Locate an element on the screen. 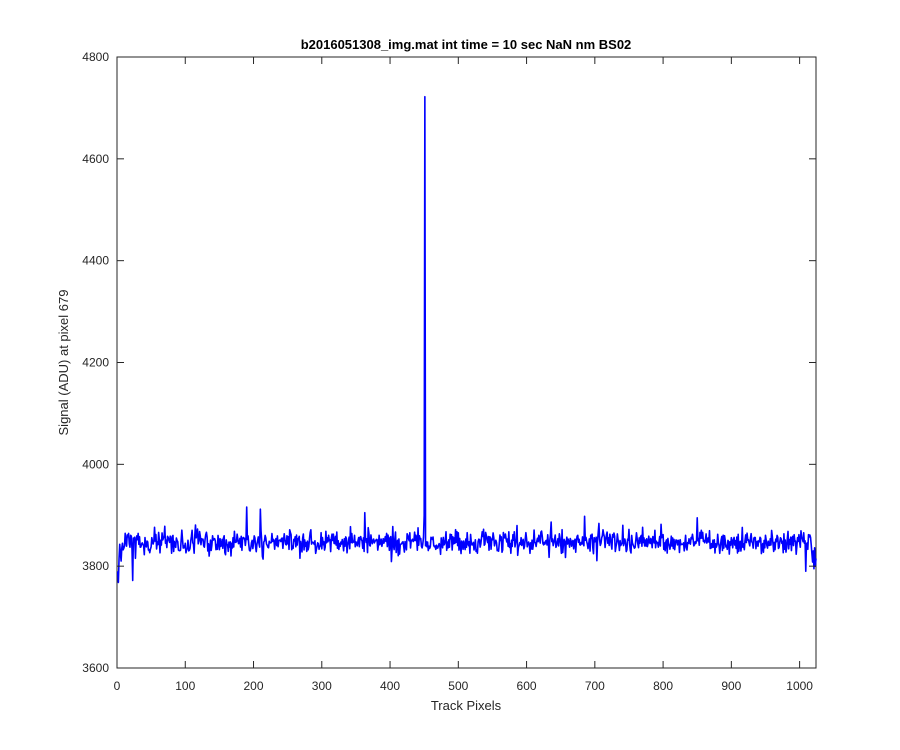 This screenshot has height=750, width=900. y-tick-label: 4400 is located at coordinates (95, 261).